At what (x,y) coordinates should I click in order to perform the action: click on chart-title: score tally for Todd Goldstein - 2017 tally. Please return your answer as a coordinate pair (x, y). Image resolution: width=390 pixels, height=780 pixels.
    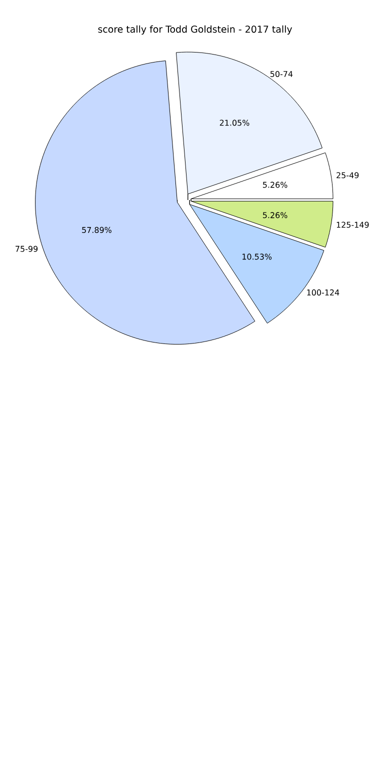
    Looking at the image, I should click on (195, 30).